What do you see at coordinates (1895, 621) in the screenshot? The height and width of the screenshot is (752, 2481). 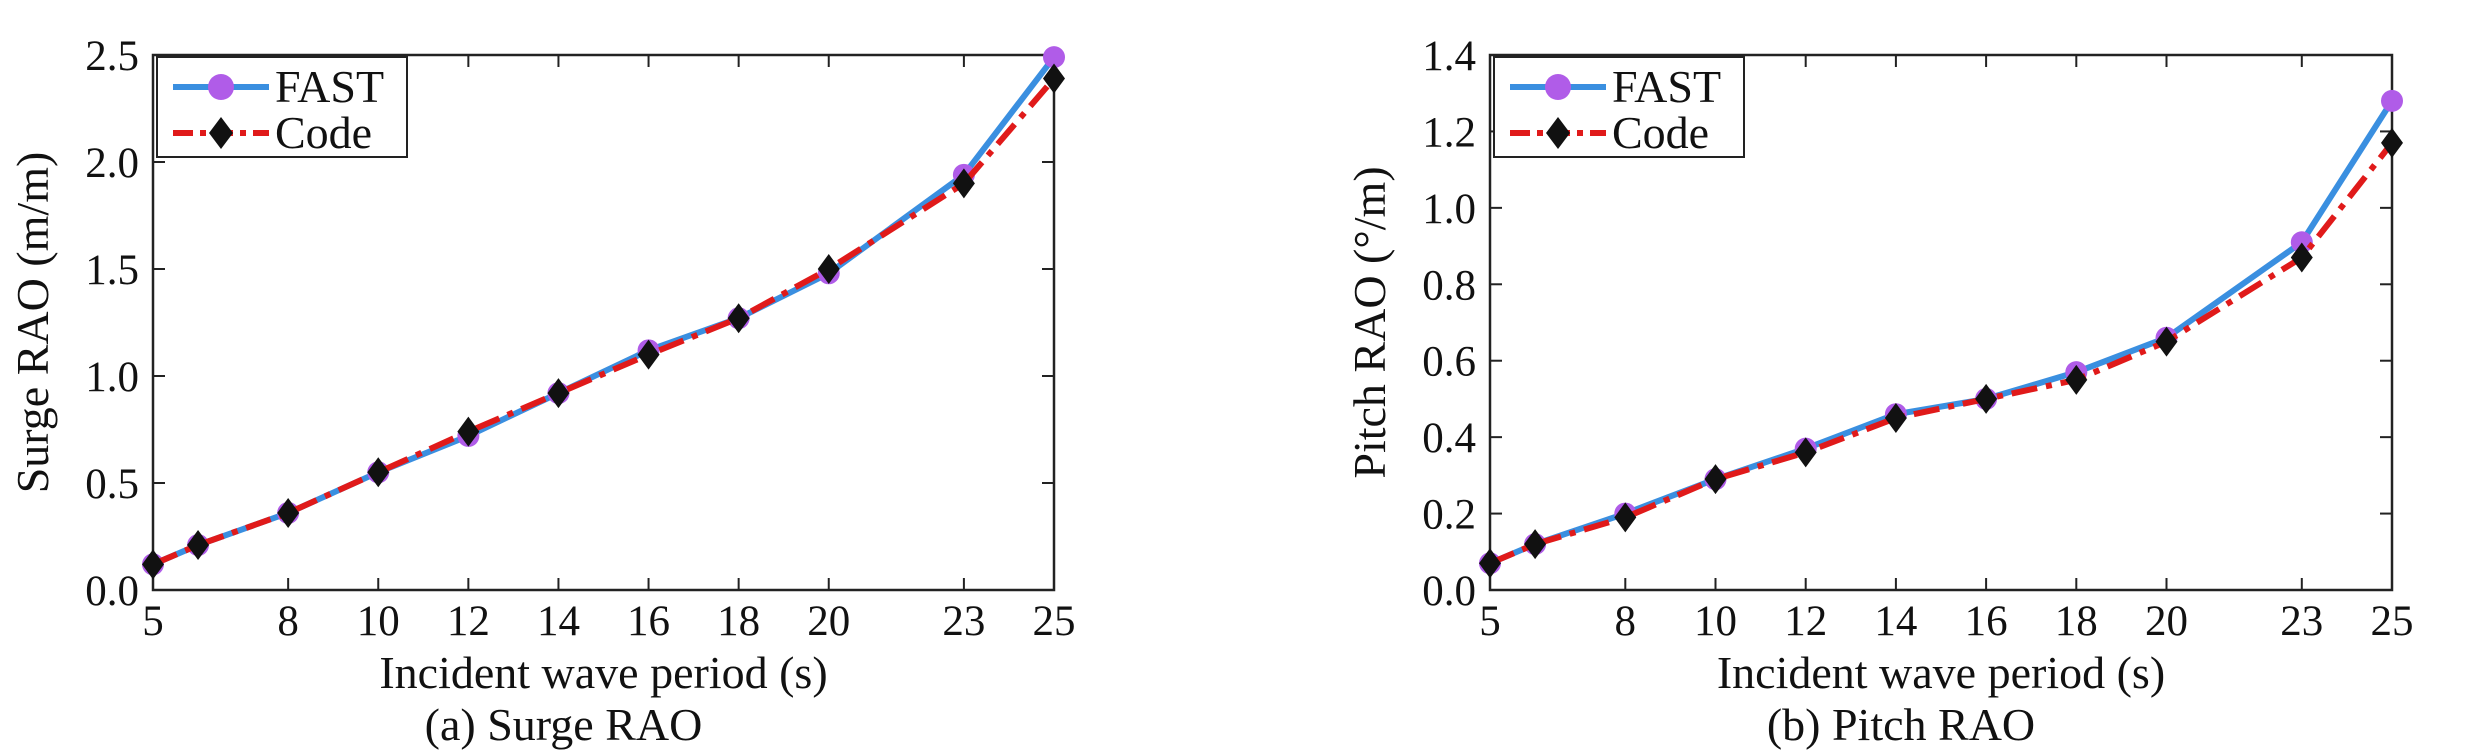 I see `pitch-x-tick-label: 14` at bounding box center [1895, 621].